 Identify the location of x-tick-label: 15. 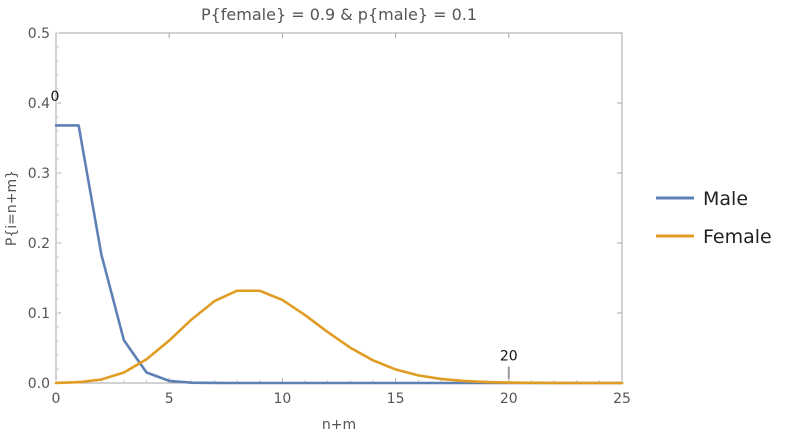
(396, 399).